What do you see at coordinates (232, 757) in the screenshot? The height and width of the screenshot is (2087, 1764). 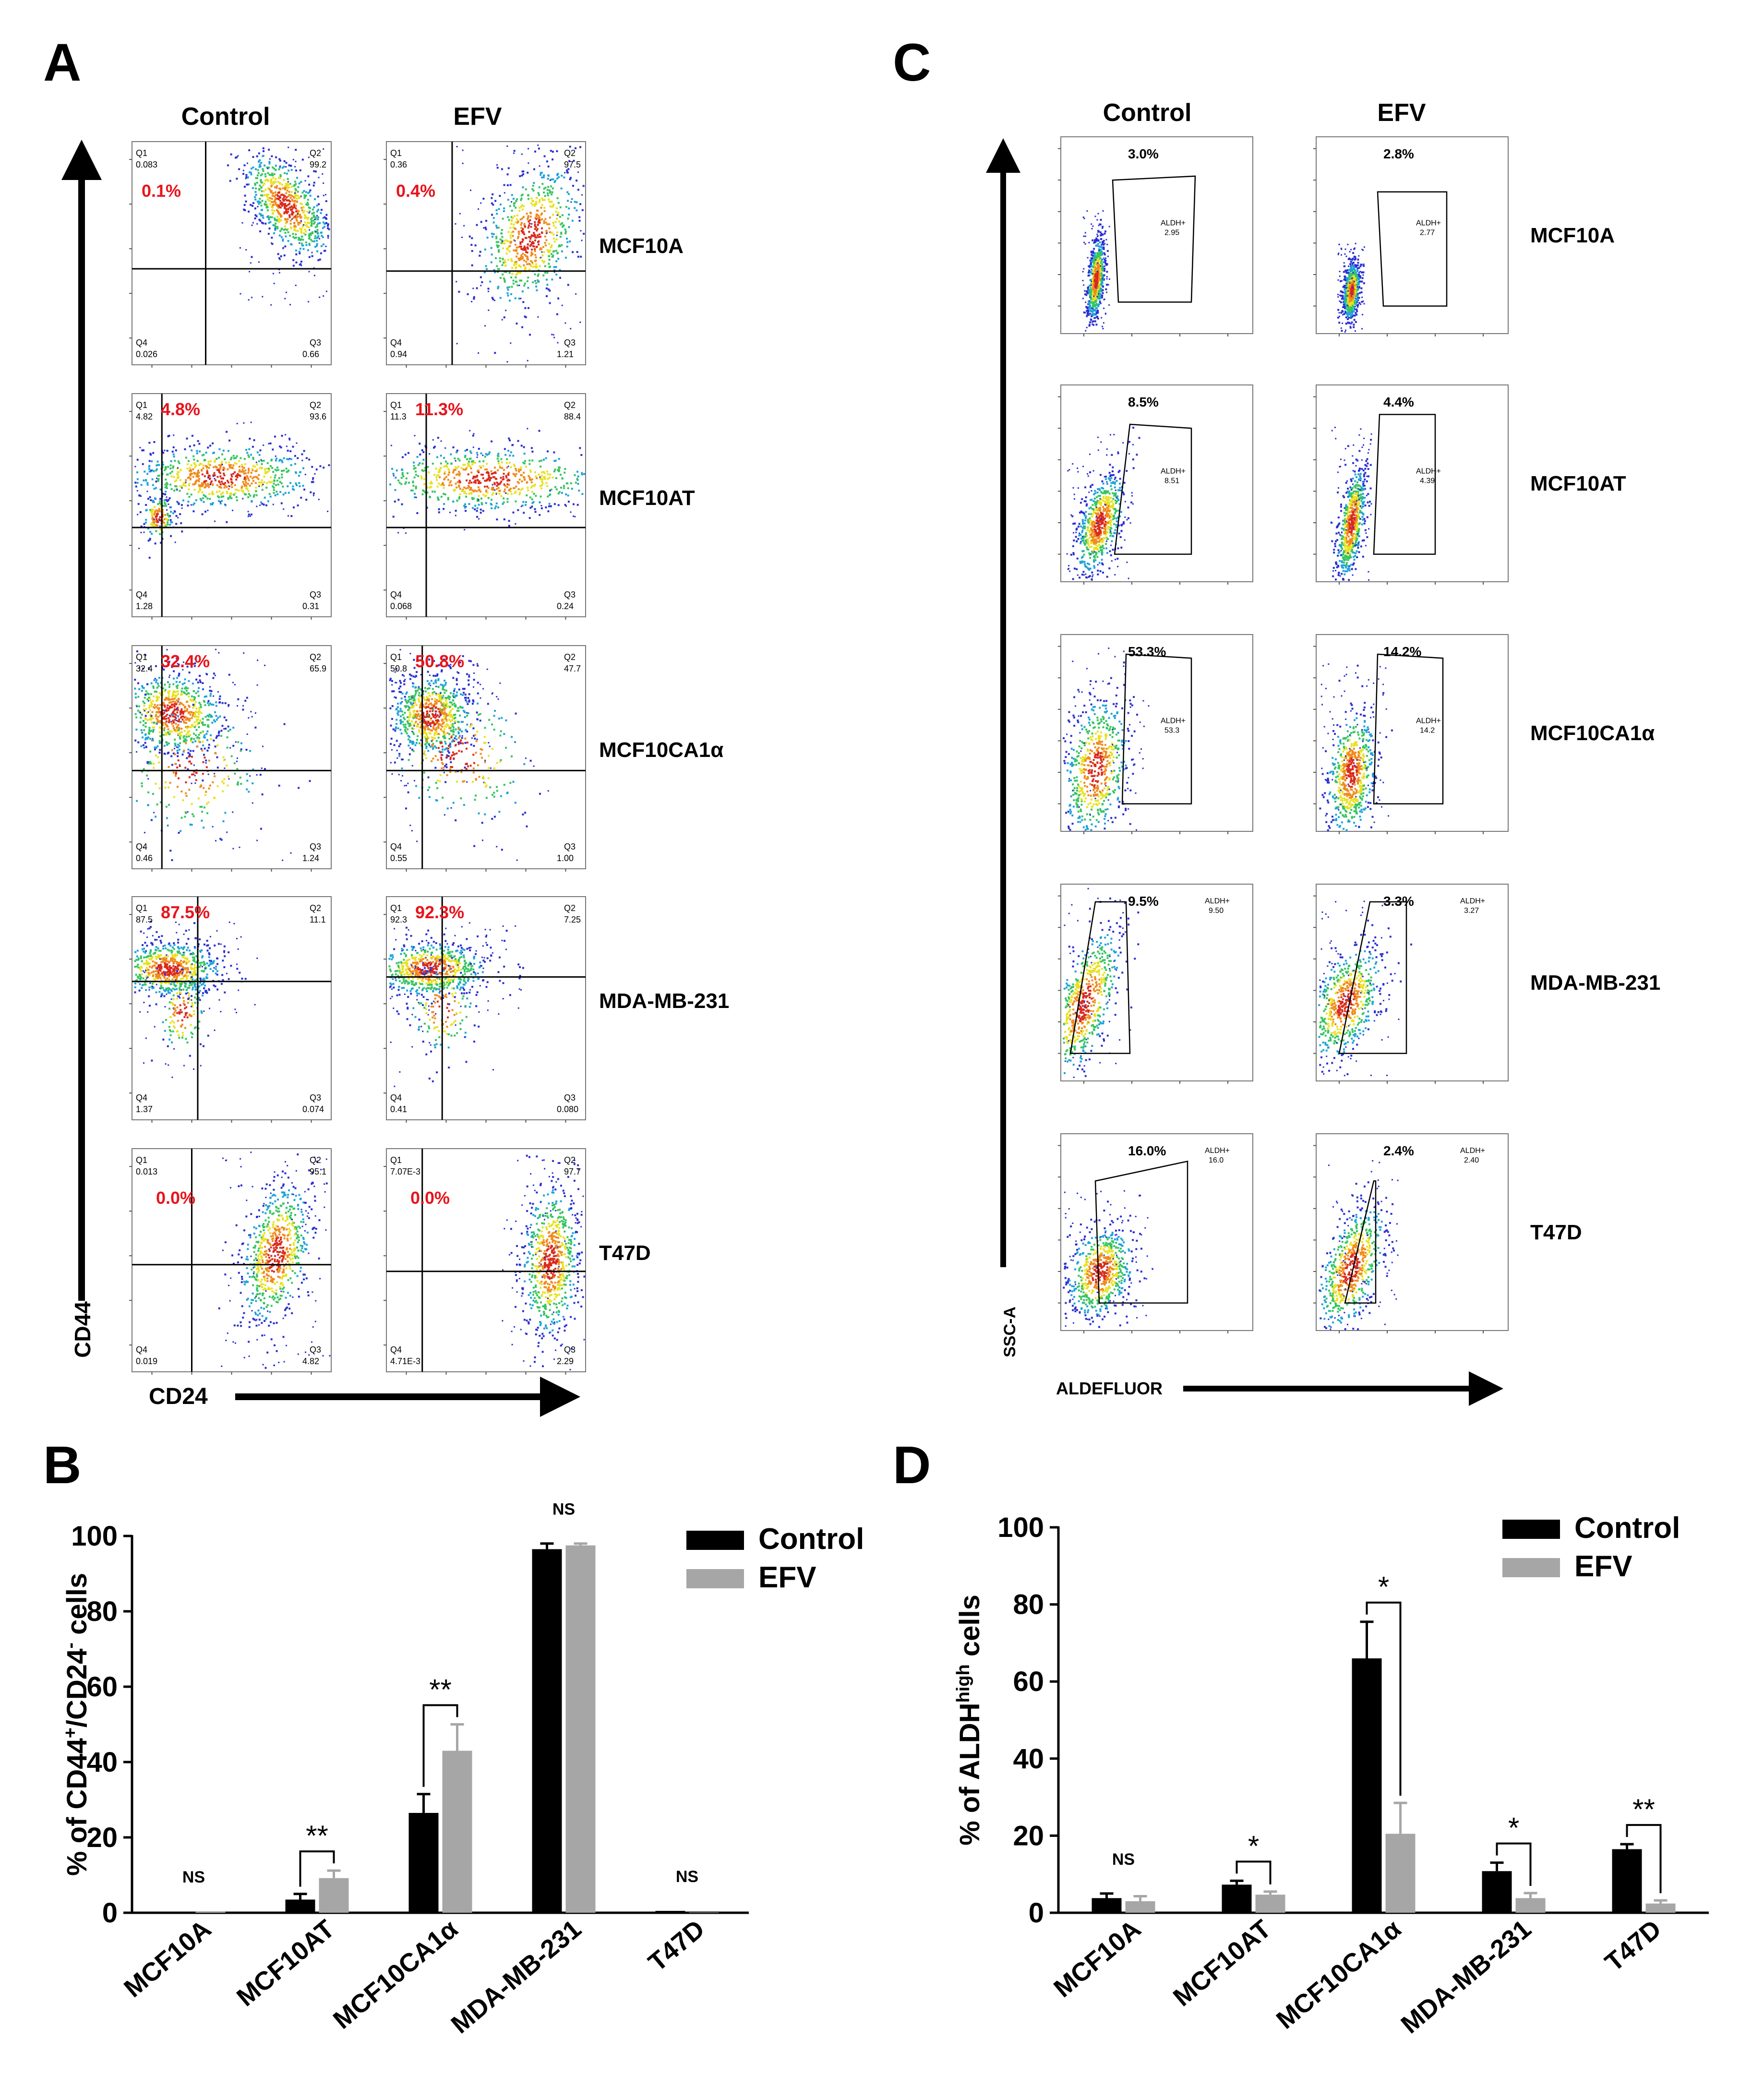 I see `cd44-cd24-plot-frame` at bounding box center [232, 757].